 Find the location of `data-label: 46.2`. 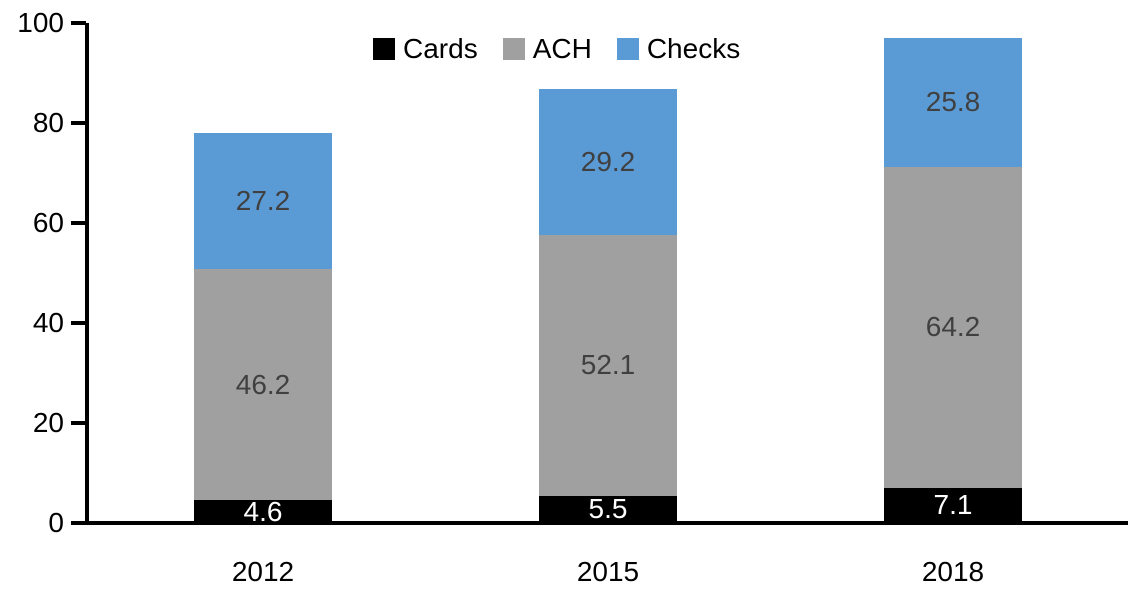

data-label: 46.2 is located at coordinates (263, 384).